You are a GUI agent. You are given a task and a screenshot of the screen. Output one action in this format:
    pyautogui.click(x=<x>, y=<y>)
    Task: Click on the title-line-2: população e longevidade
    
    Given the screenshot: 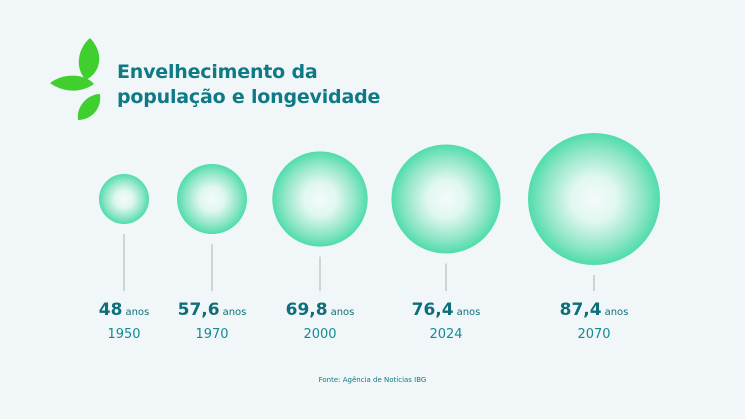 What is the action you would take?
    pyautogui.click(x=249, y=97)
    